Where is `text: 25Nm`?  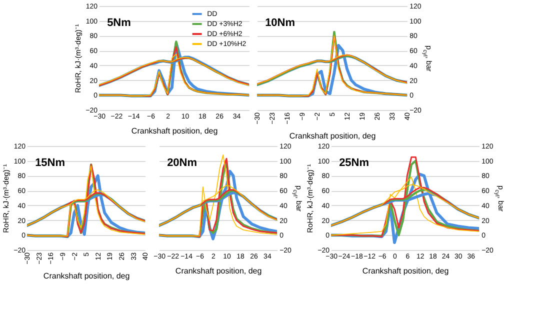
text: 25Nm is located at coordinates (354, 163).